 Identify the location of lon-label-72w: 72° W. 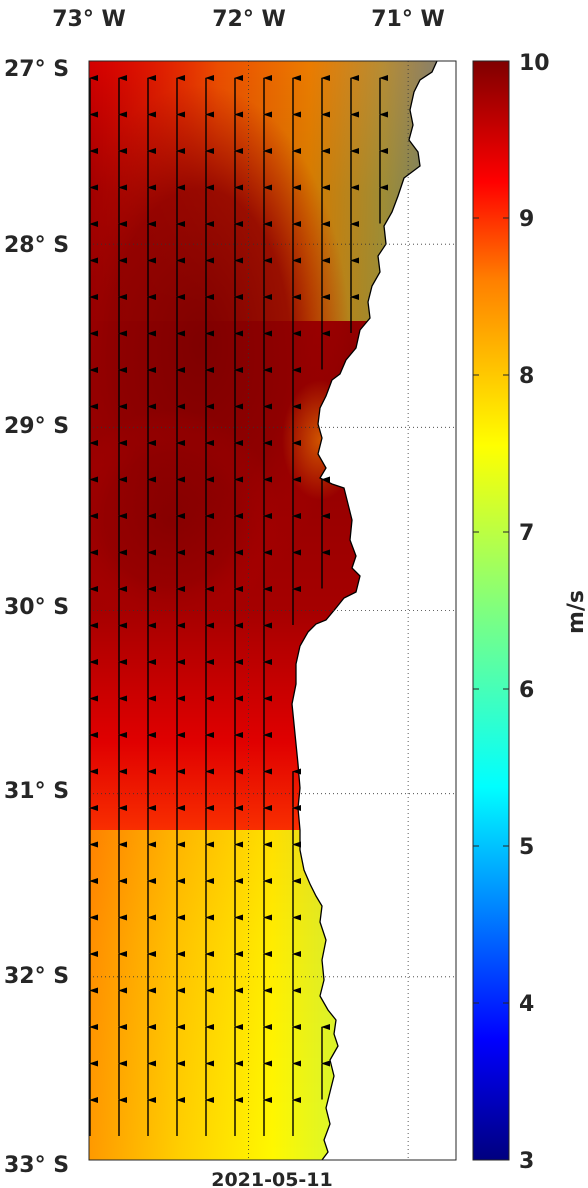
(249, 19).